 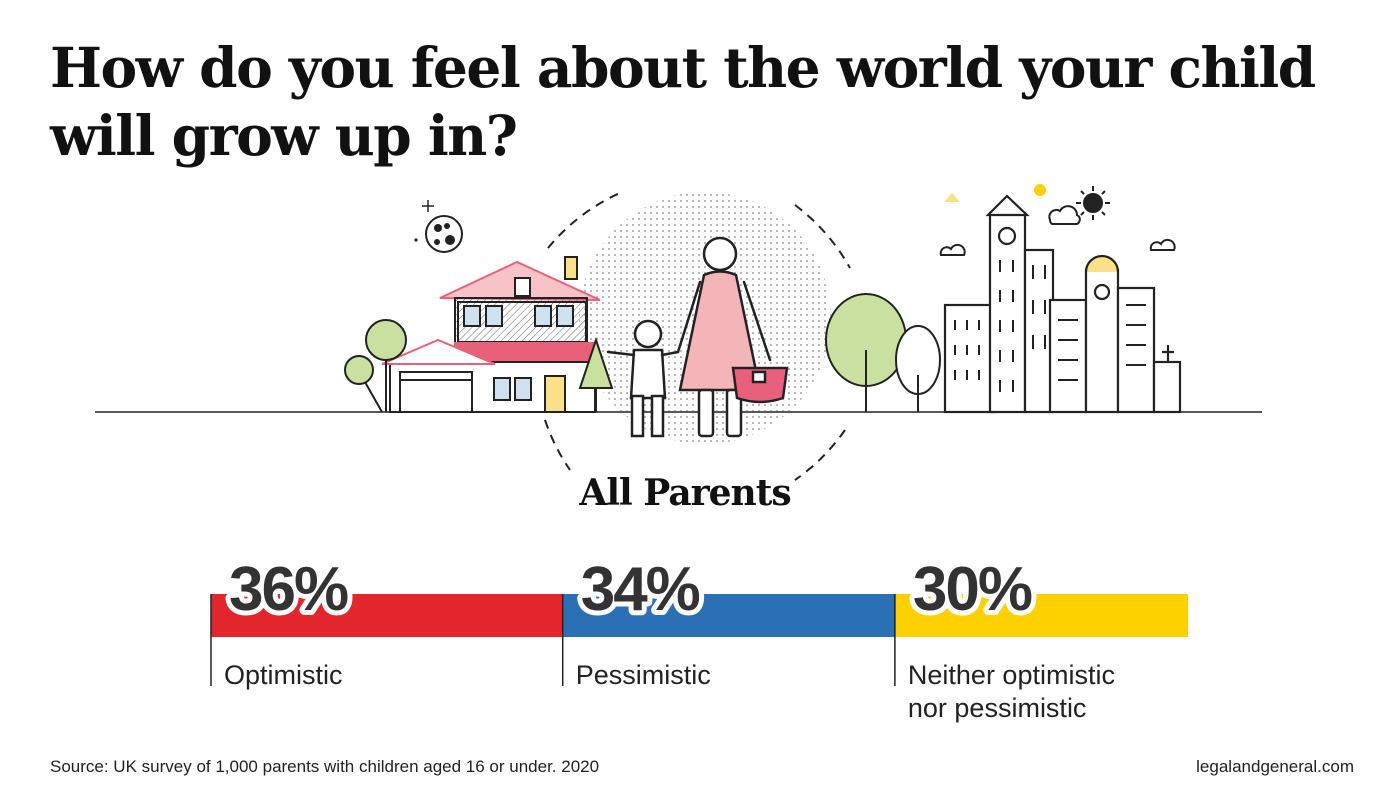 What do you see at coordinates (284, 135) in the screenshot?
I see `title-line-2: will grow up in?` at bounding box center [284, 135].